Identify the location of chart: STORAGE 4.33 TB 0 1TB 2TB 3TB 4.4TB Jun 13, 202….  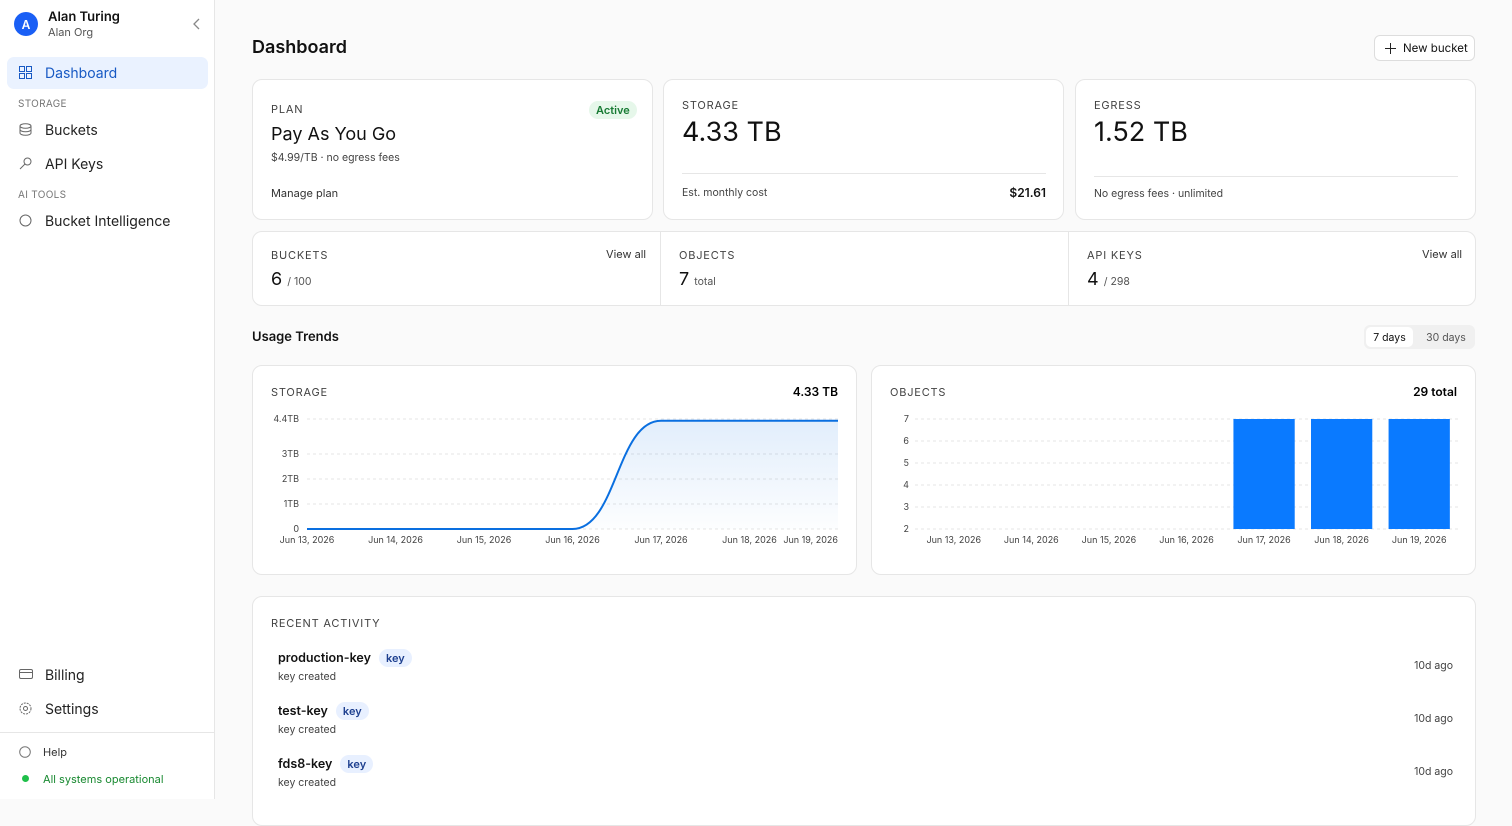
(554, 465).